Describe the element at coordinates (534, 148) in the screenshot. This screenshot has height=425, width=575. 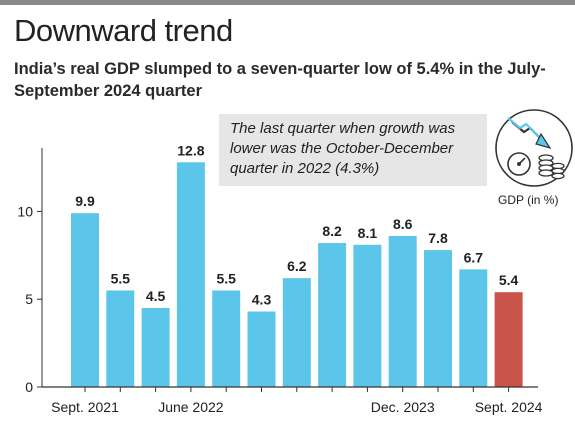
I see `gdp-growth-icon` at that location.